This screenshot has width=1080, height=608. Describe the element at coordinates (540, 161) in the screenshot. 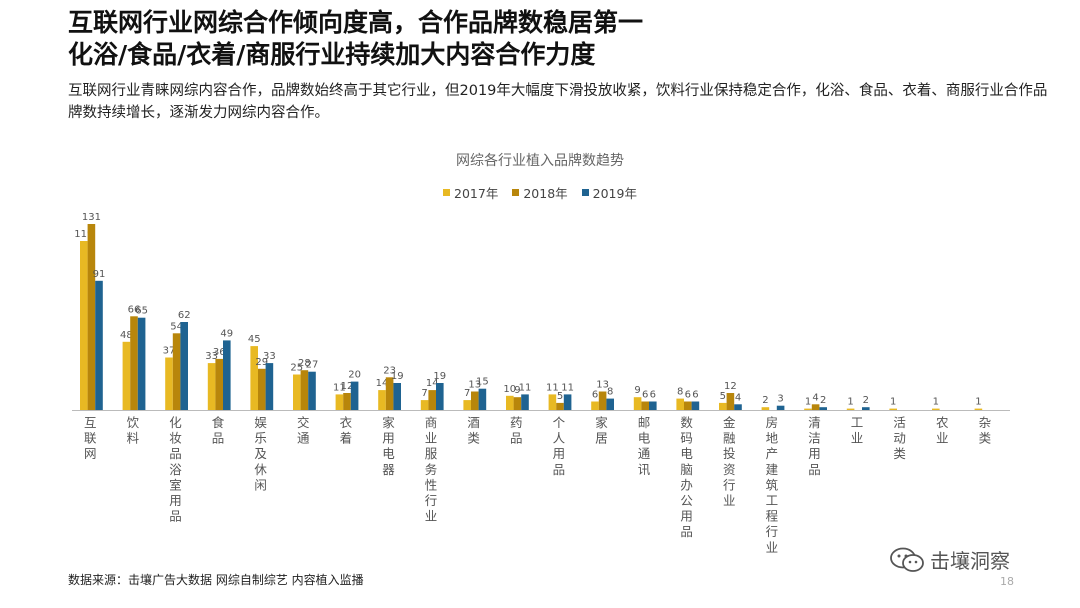

I see `chart-title: 网综各行业植入品牌数趋势` at that location.